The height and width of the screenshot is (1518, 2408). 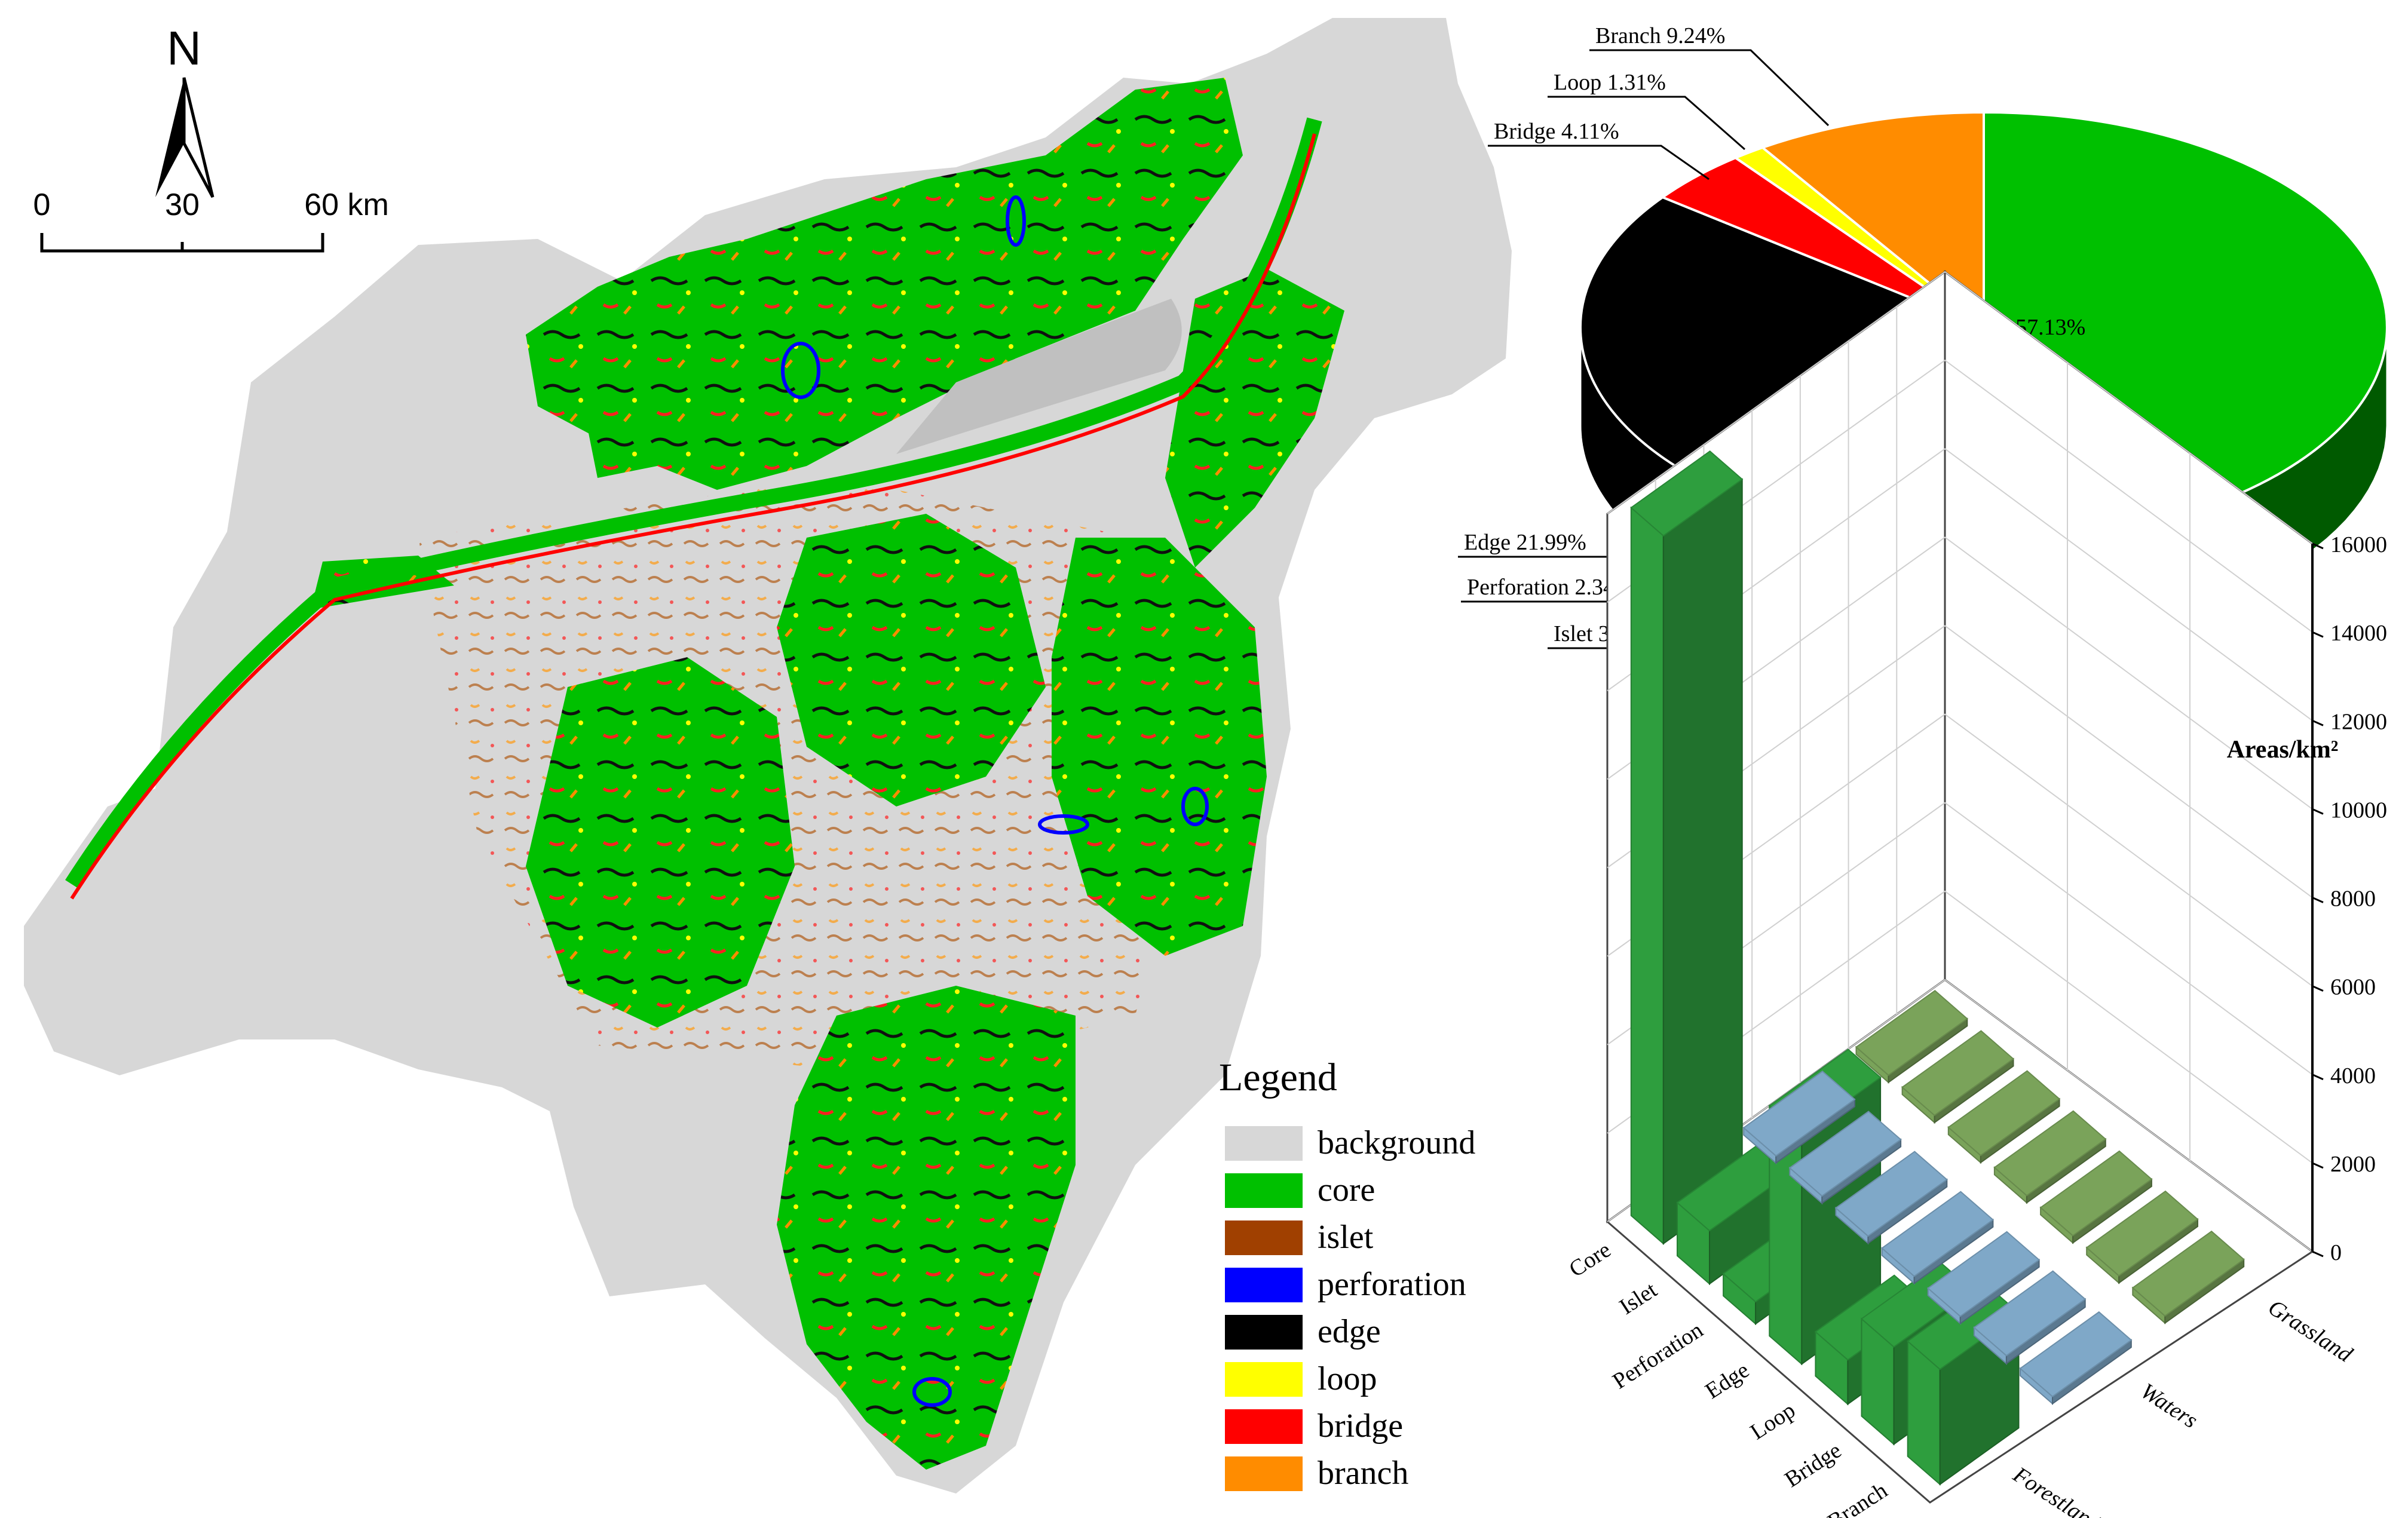 What do you see at coordinates (2096, 1193) in the screenshot?
I see `bar-grassland-loop-top` at bounding box center [2096, 1193].